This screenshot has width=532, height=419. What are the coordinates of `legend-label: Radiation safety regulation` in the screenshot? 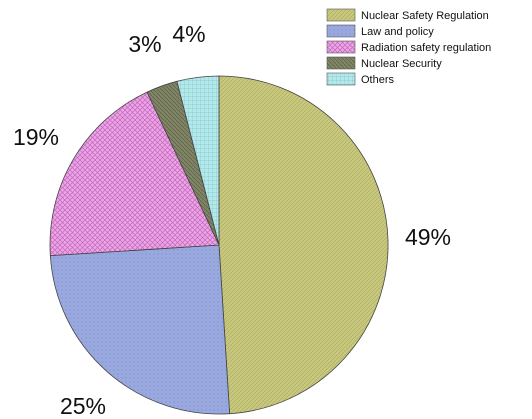 It's located at (426, 48).